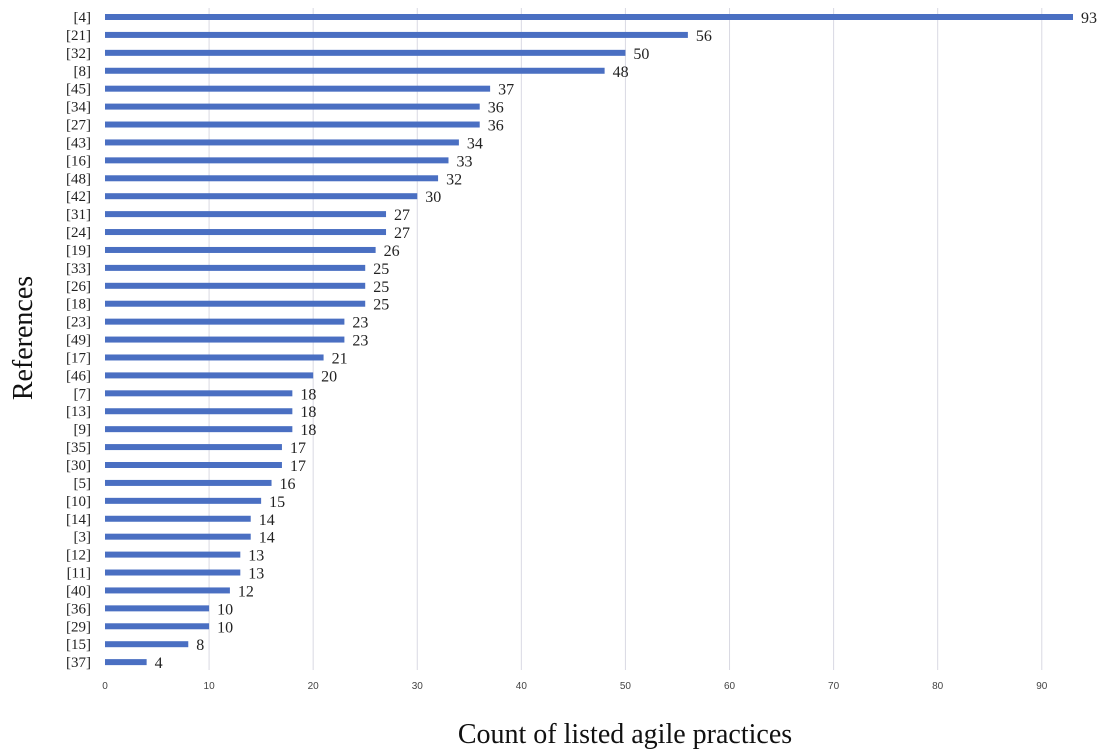 The image size is (1109, 754). I want to click on data-label: 17, so click(298, 466).